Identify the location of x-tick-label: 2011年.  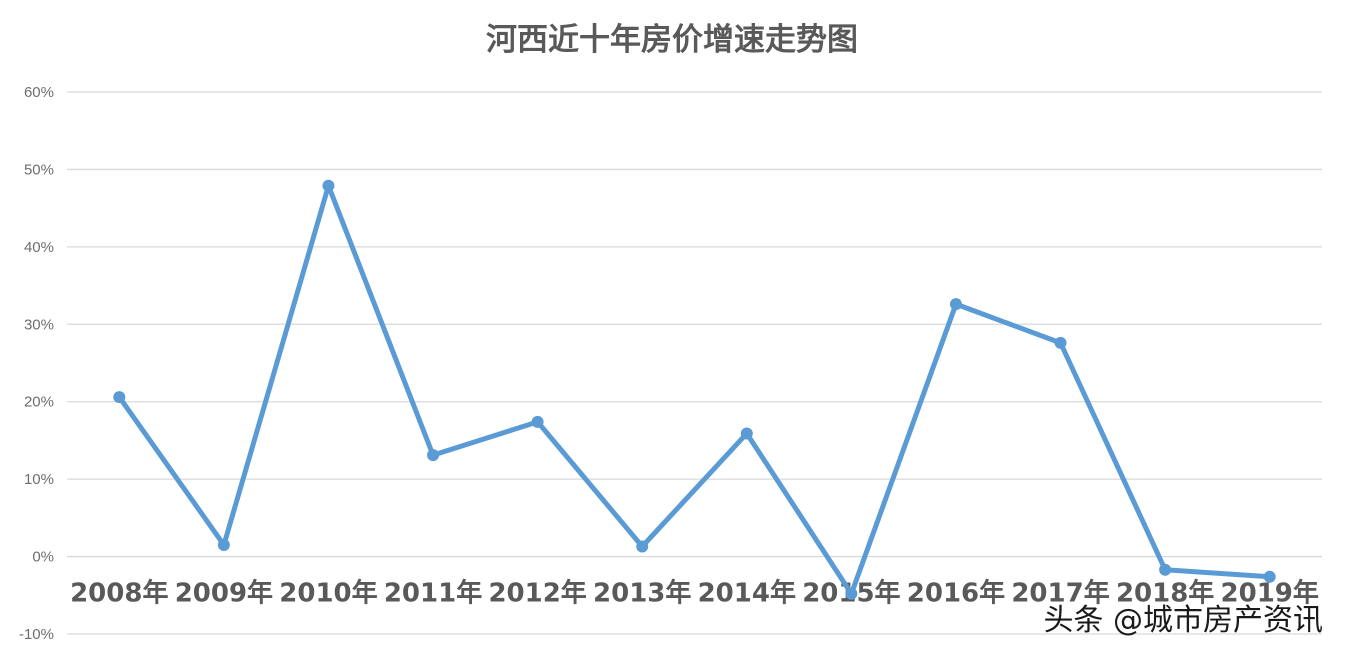
(433, 593).